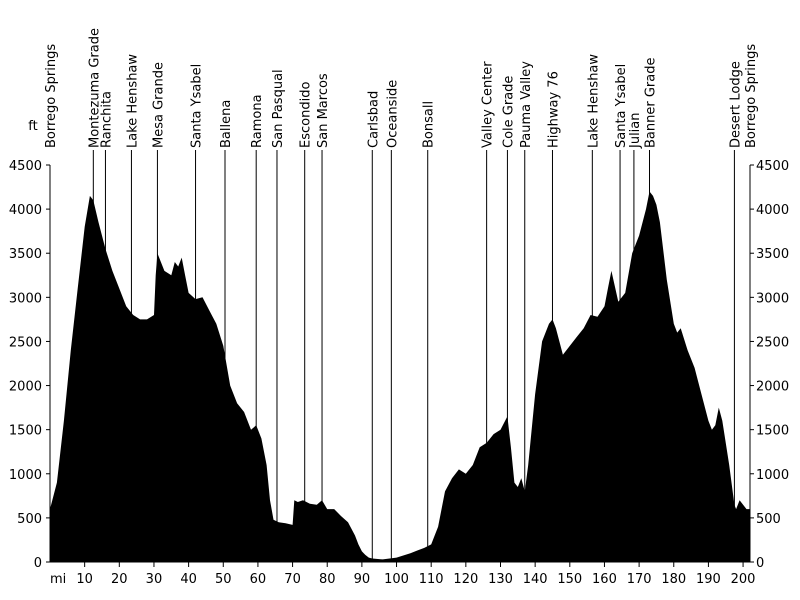  Describe the element at coordinates (639, 579) in the screenshot. I see `x-tick-label: 170` at that location.